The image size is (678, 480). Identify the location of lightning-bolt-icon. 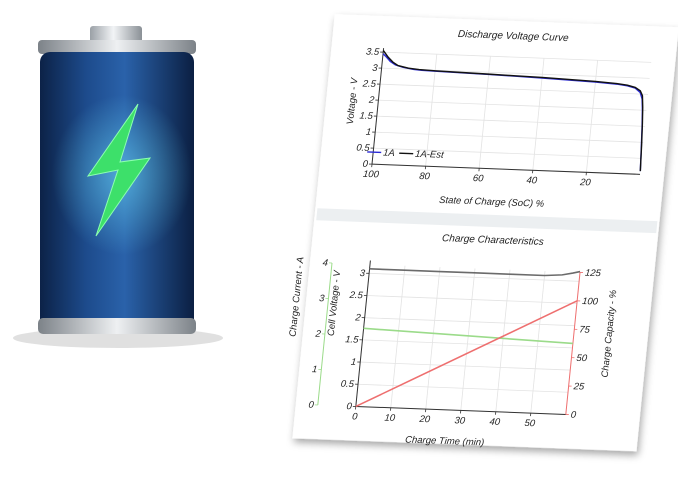
(119, 170).